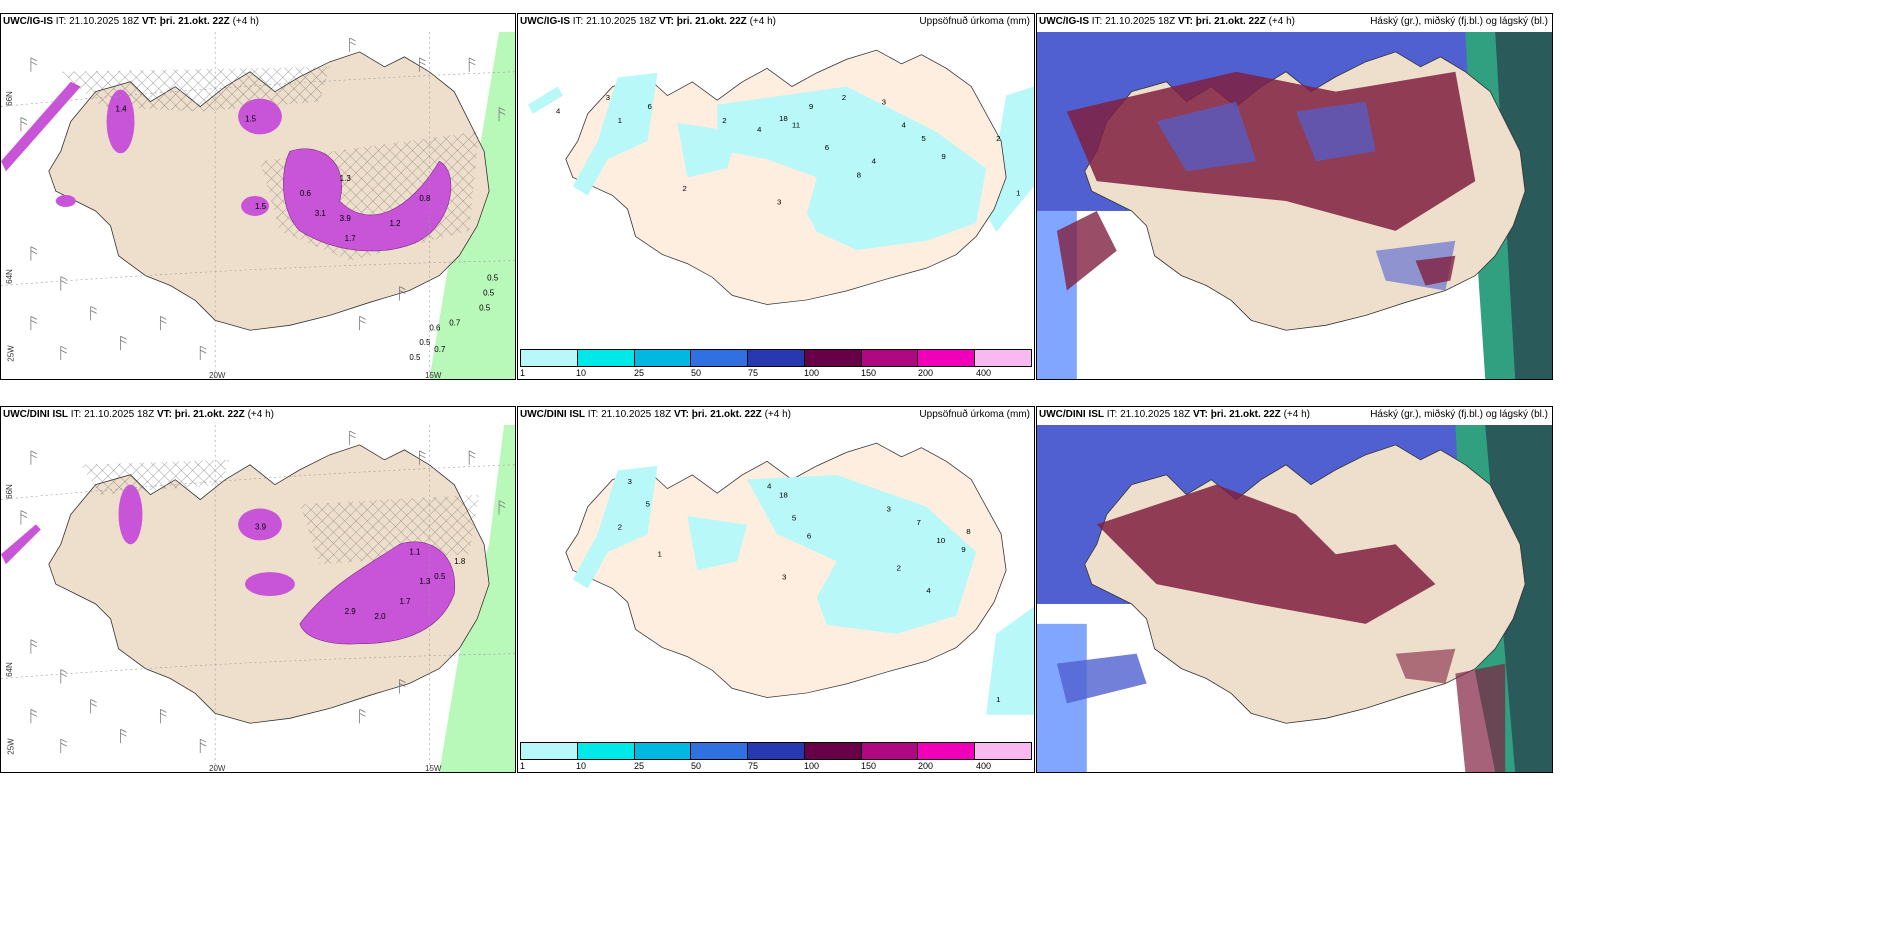  Describe the element at coordinates (974, 21) in the screenshot. I see `panel-parameter: Uppsöfnuð úrkoma (mm)` at that location.